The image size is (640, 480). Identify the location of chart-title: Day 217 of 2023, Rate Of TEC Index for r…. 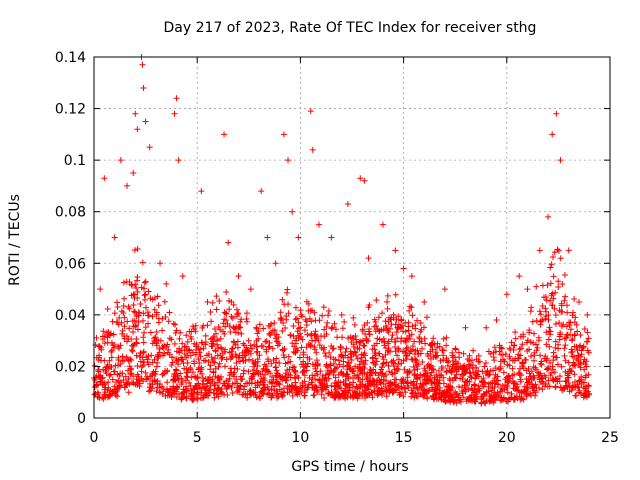
(350, 28).